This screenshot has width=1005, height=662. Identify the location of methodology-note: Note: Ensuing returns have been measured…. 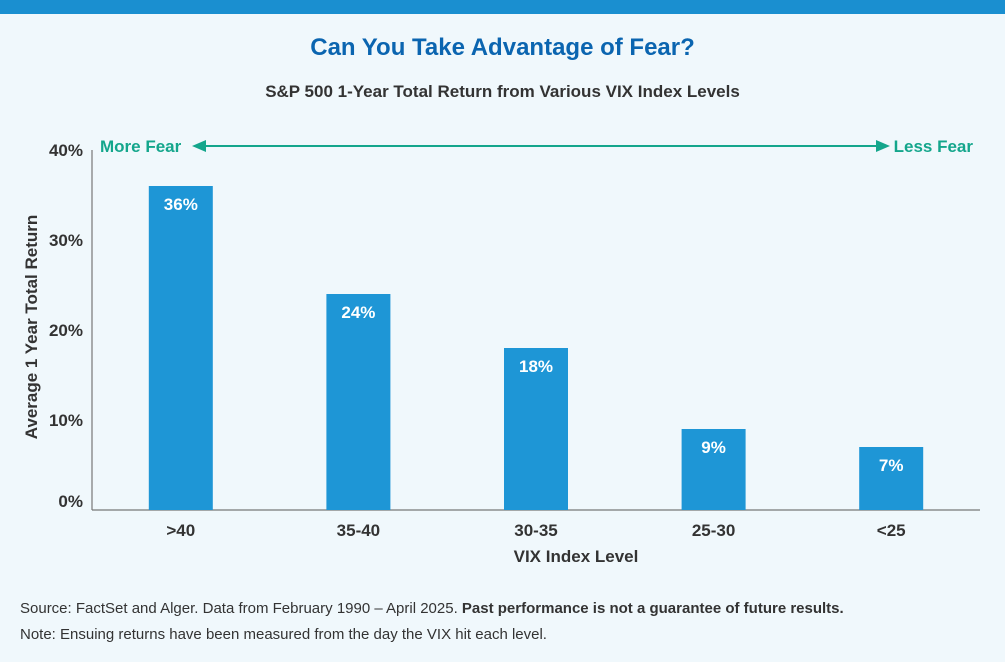
(283, 634).